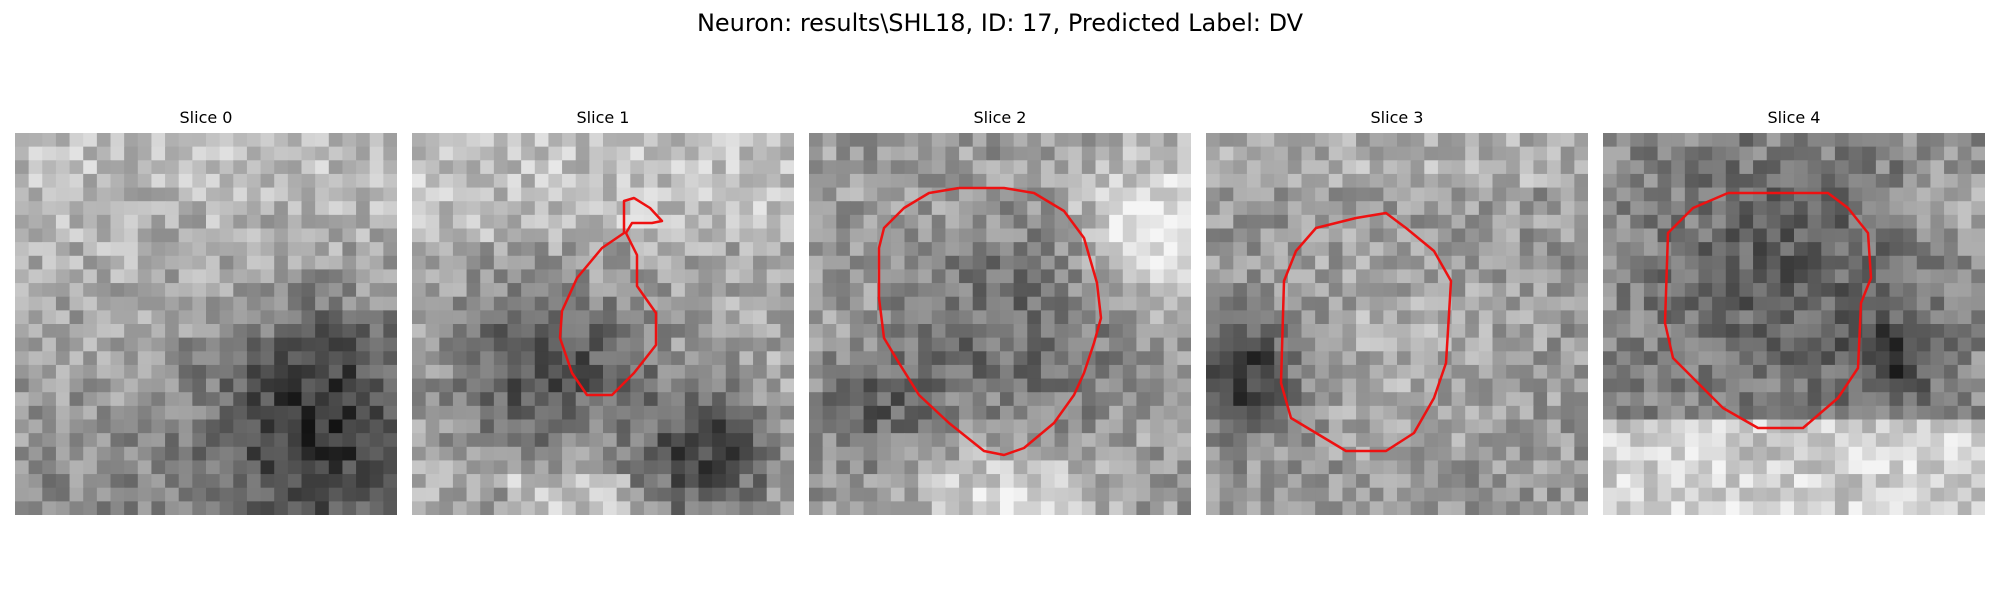 The image size is (2000, 600). I want to click on slice-panel-0: Slice 0, so click(206, 311).